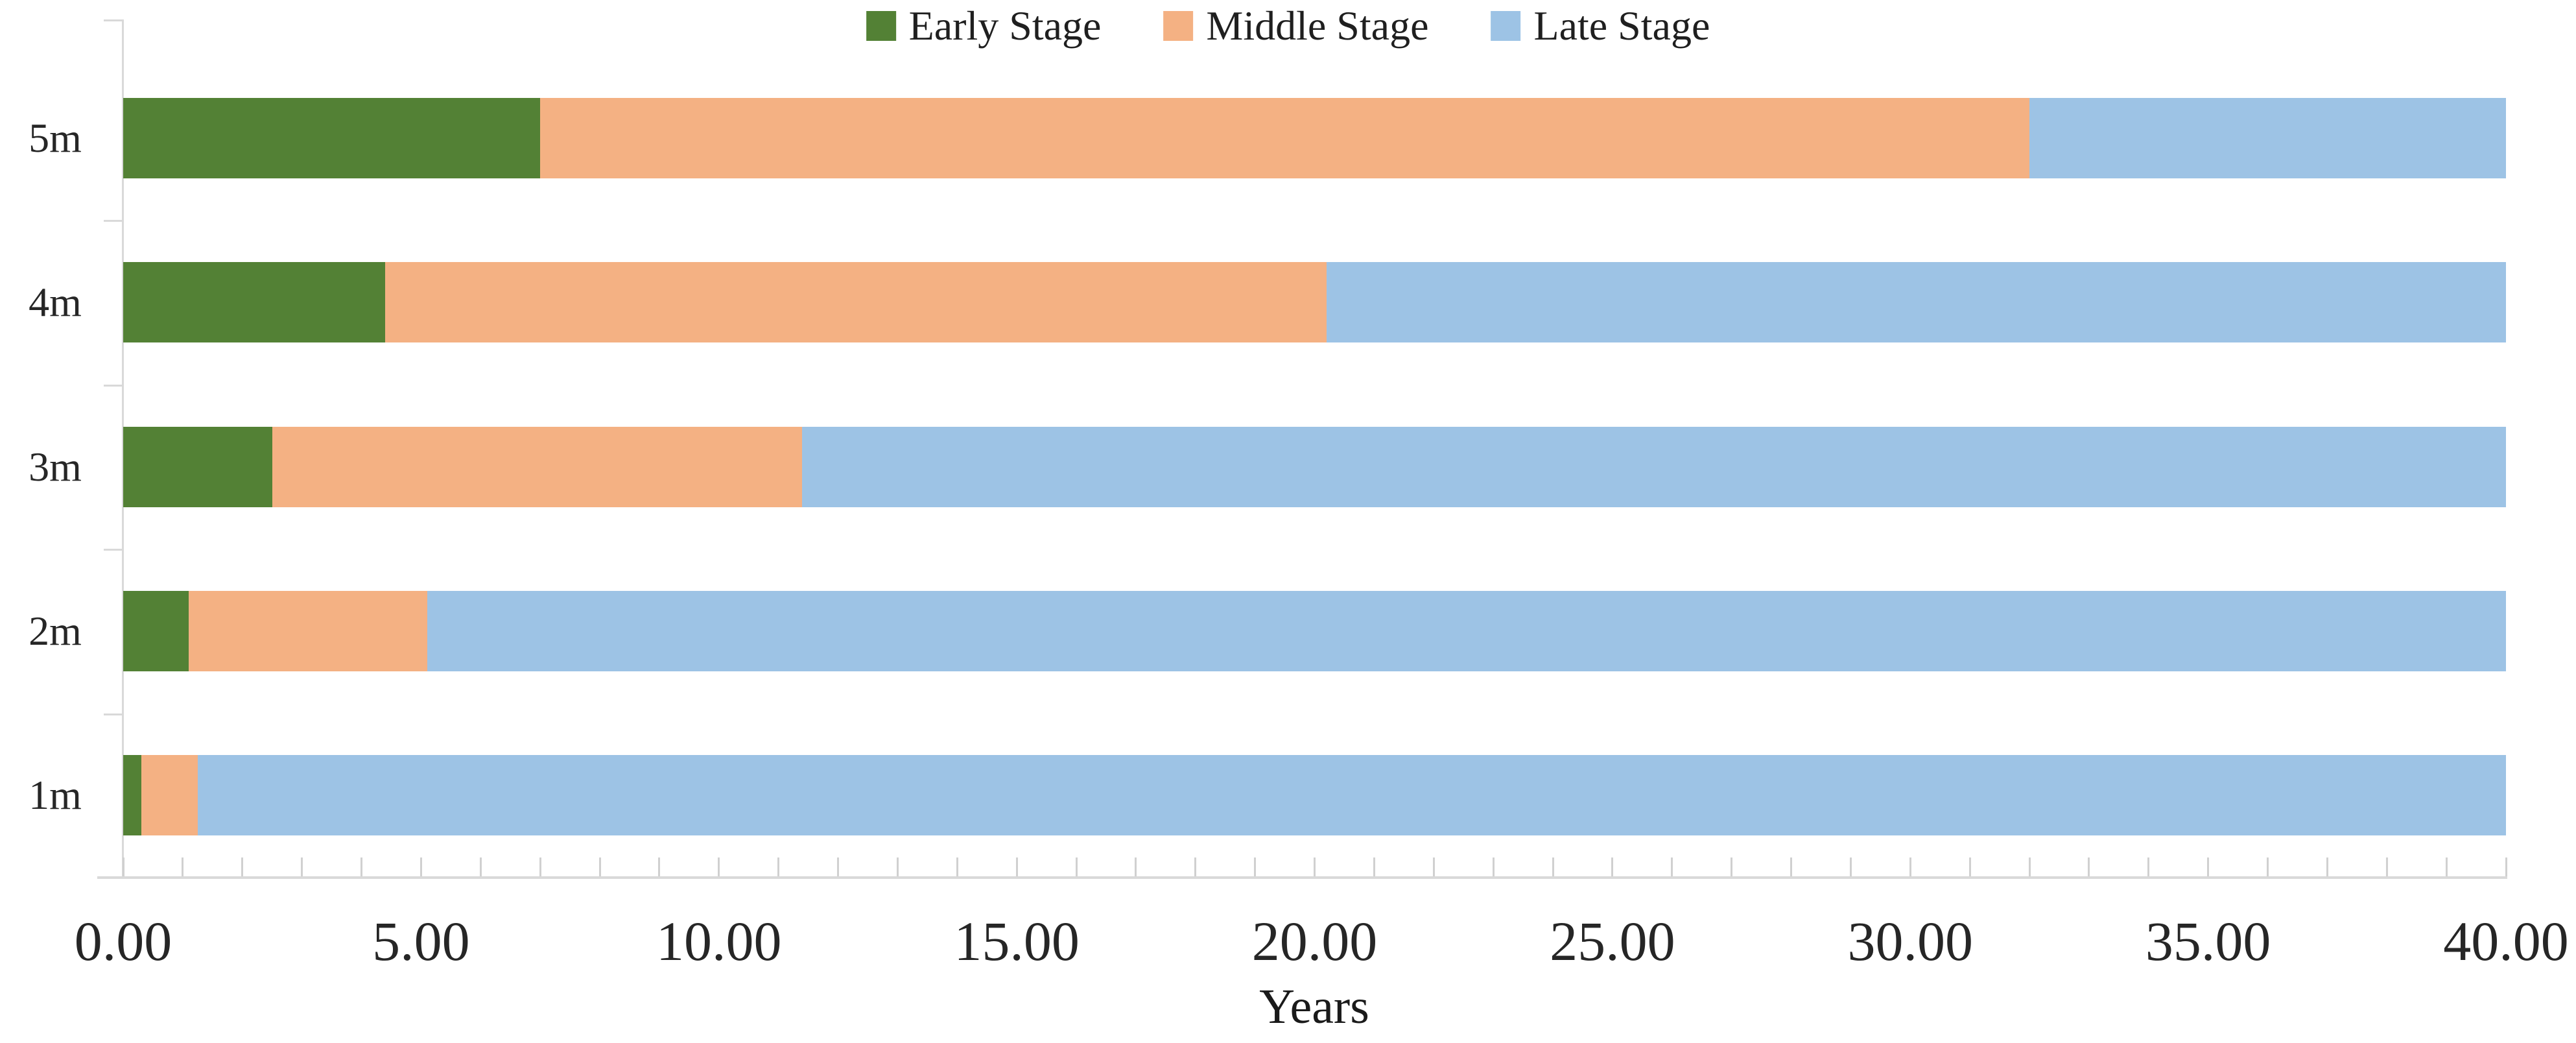 The image size is (2576, 1043). What do you see at coordinates (421, 941) in the screenshot?
I see `x-axis-tick-label: 5.00` at bounding box center [421, 941].